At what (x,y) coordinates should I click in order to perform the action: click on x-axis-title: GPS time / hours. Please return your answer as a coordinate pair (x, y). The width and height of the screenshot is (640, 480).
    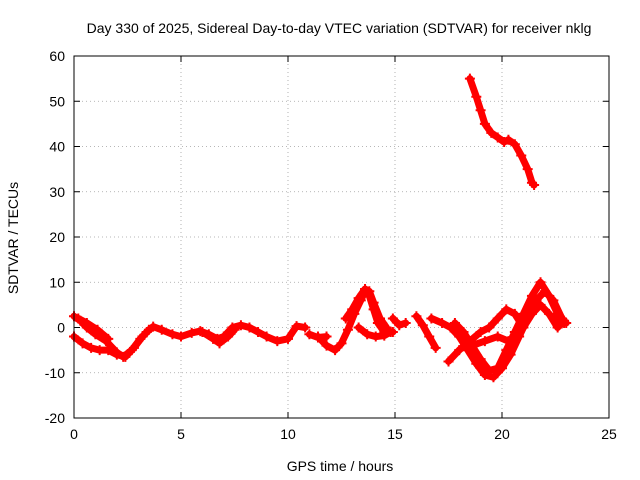
    Looking at the image, I should click on (340, 466).